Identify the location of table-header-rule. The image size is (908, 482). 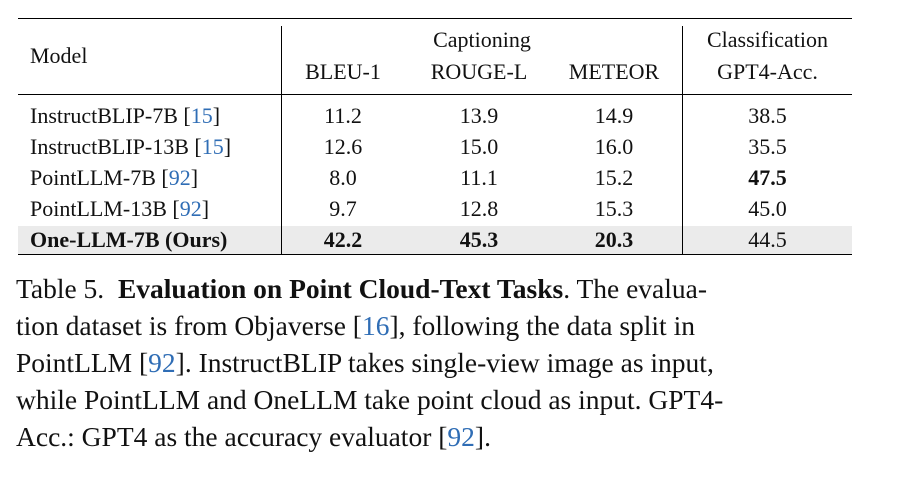
(435, 94).